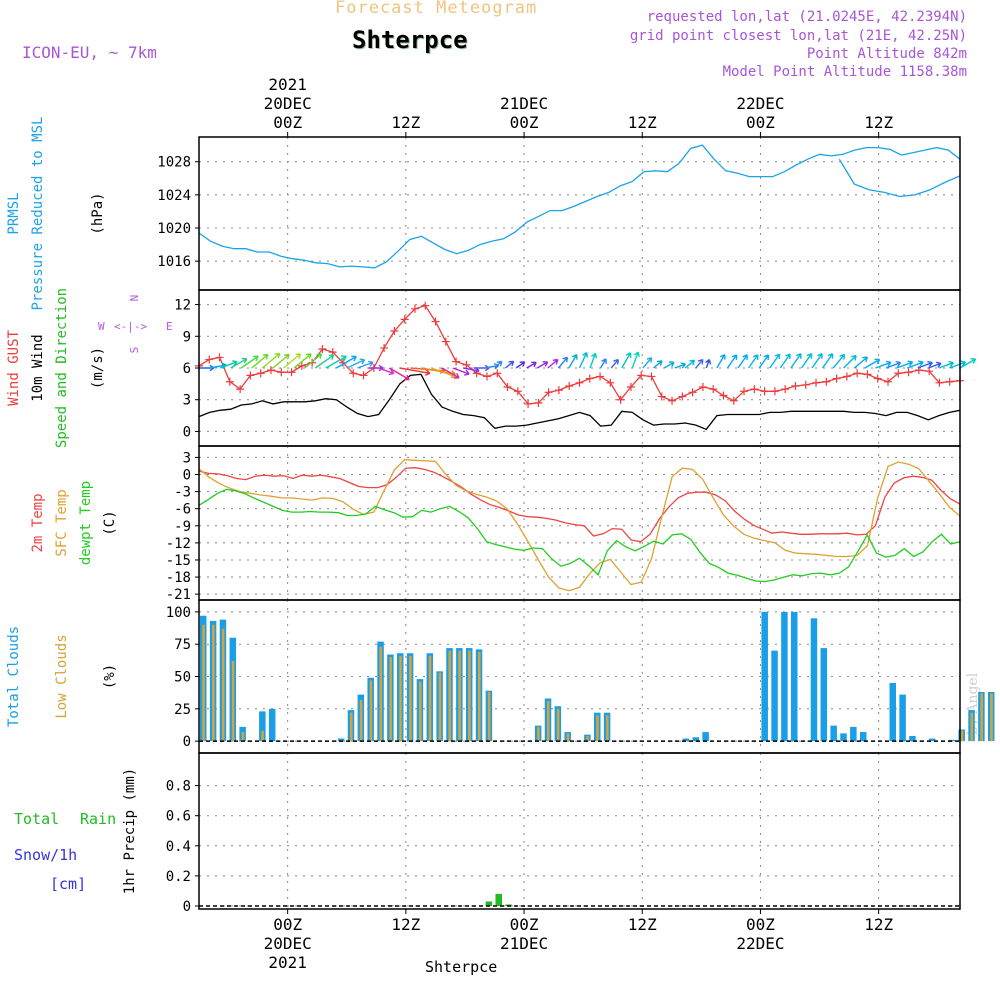 This screenshot has height=1000, width=1000. I want to click on panel-axis-label: Pressure Reduced to MSL, so click(38, 214).